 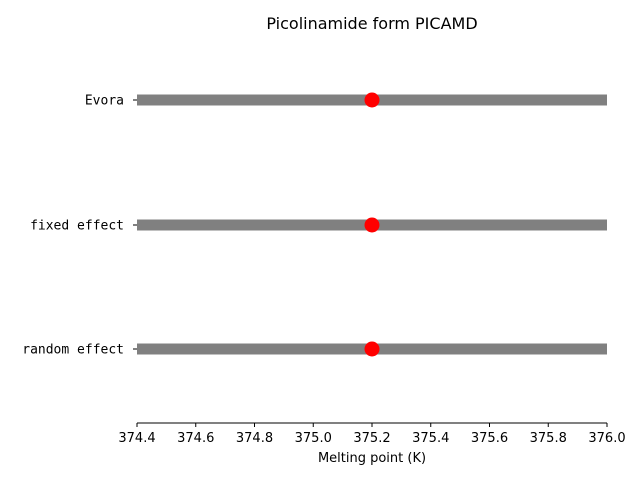 I want to click on x-tick-label: 374.6, so click(x=195, y=438).